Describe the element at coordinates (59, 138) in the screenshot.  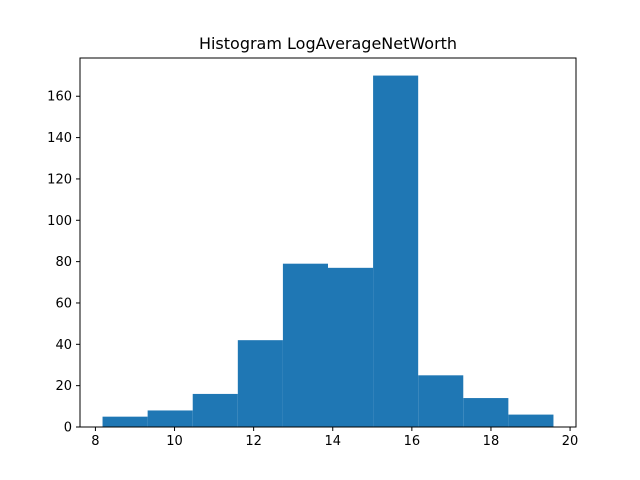
I see `y-tick-label: 140` at that location.